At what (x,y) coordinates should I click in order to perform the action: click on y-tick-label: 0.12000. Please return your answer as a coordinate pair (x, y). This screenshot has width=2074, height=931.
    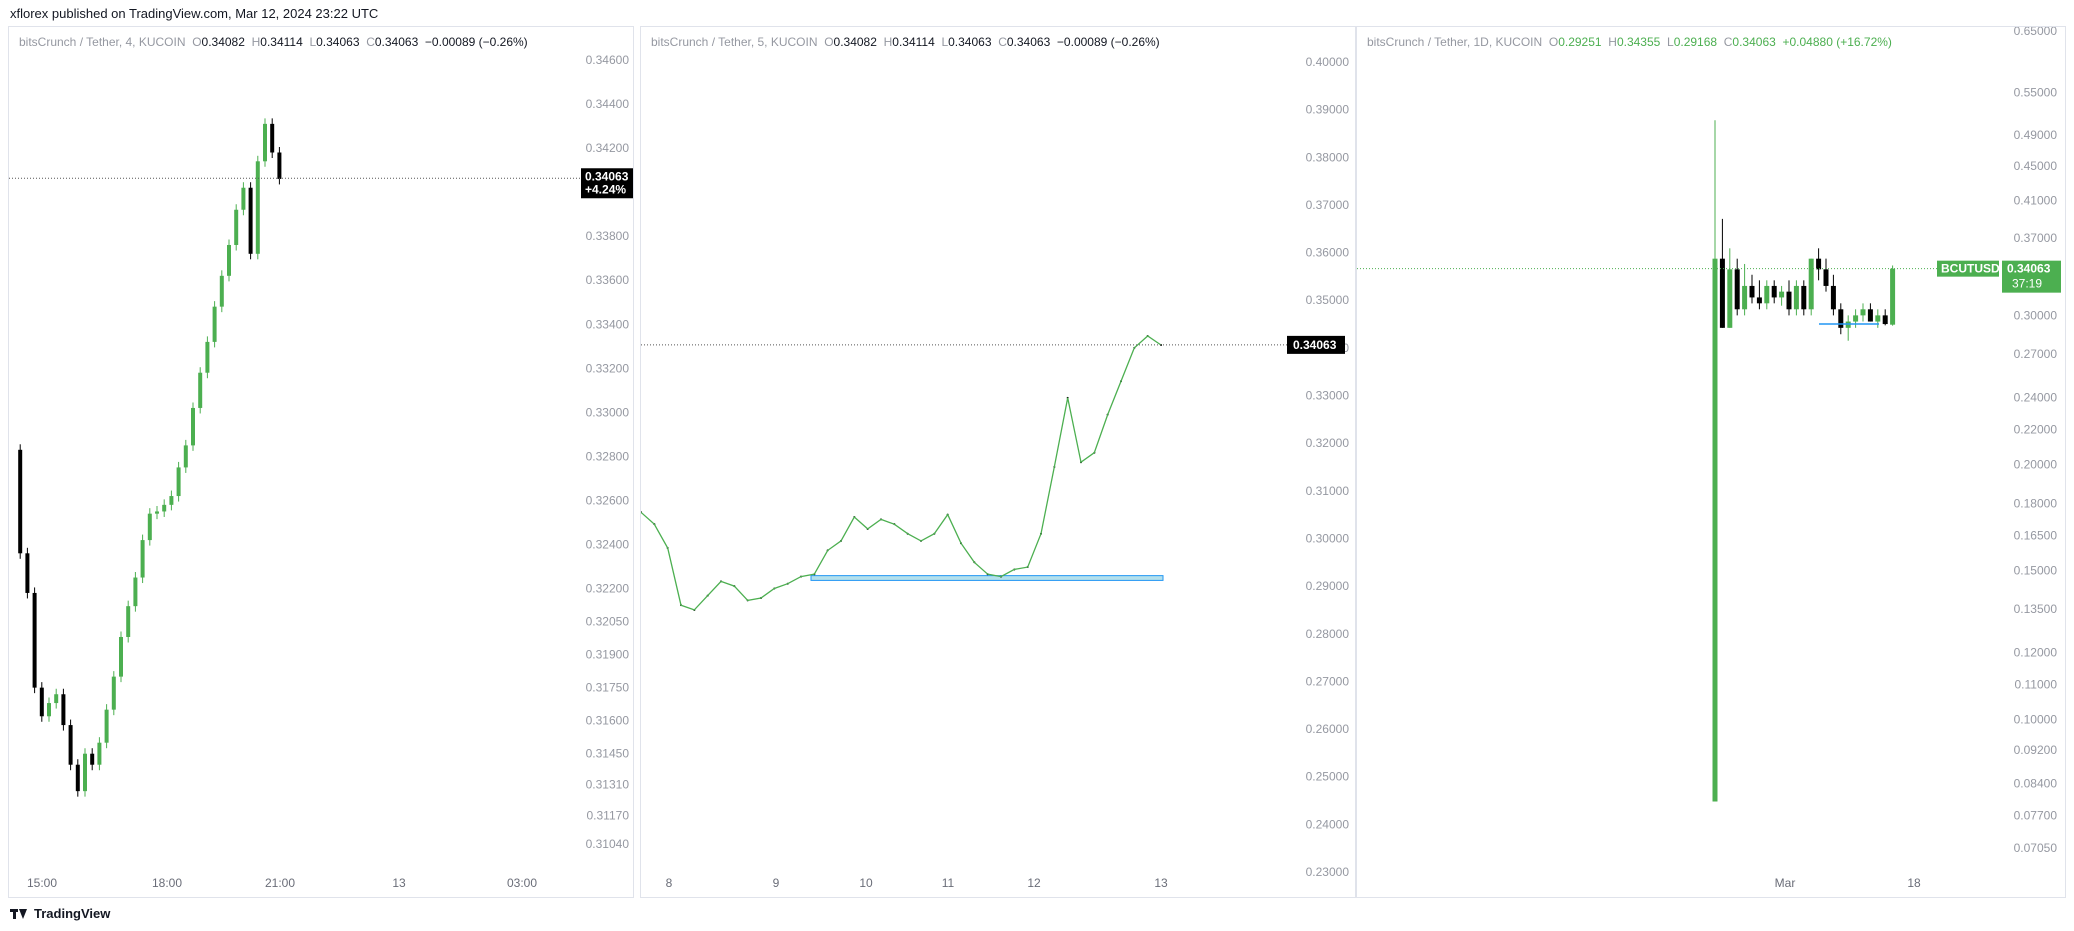
    Looking at the image, I should click on (2036, 652).